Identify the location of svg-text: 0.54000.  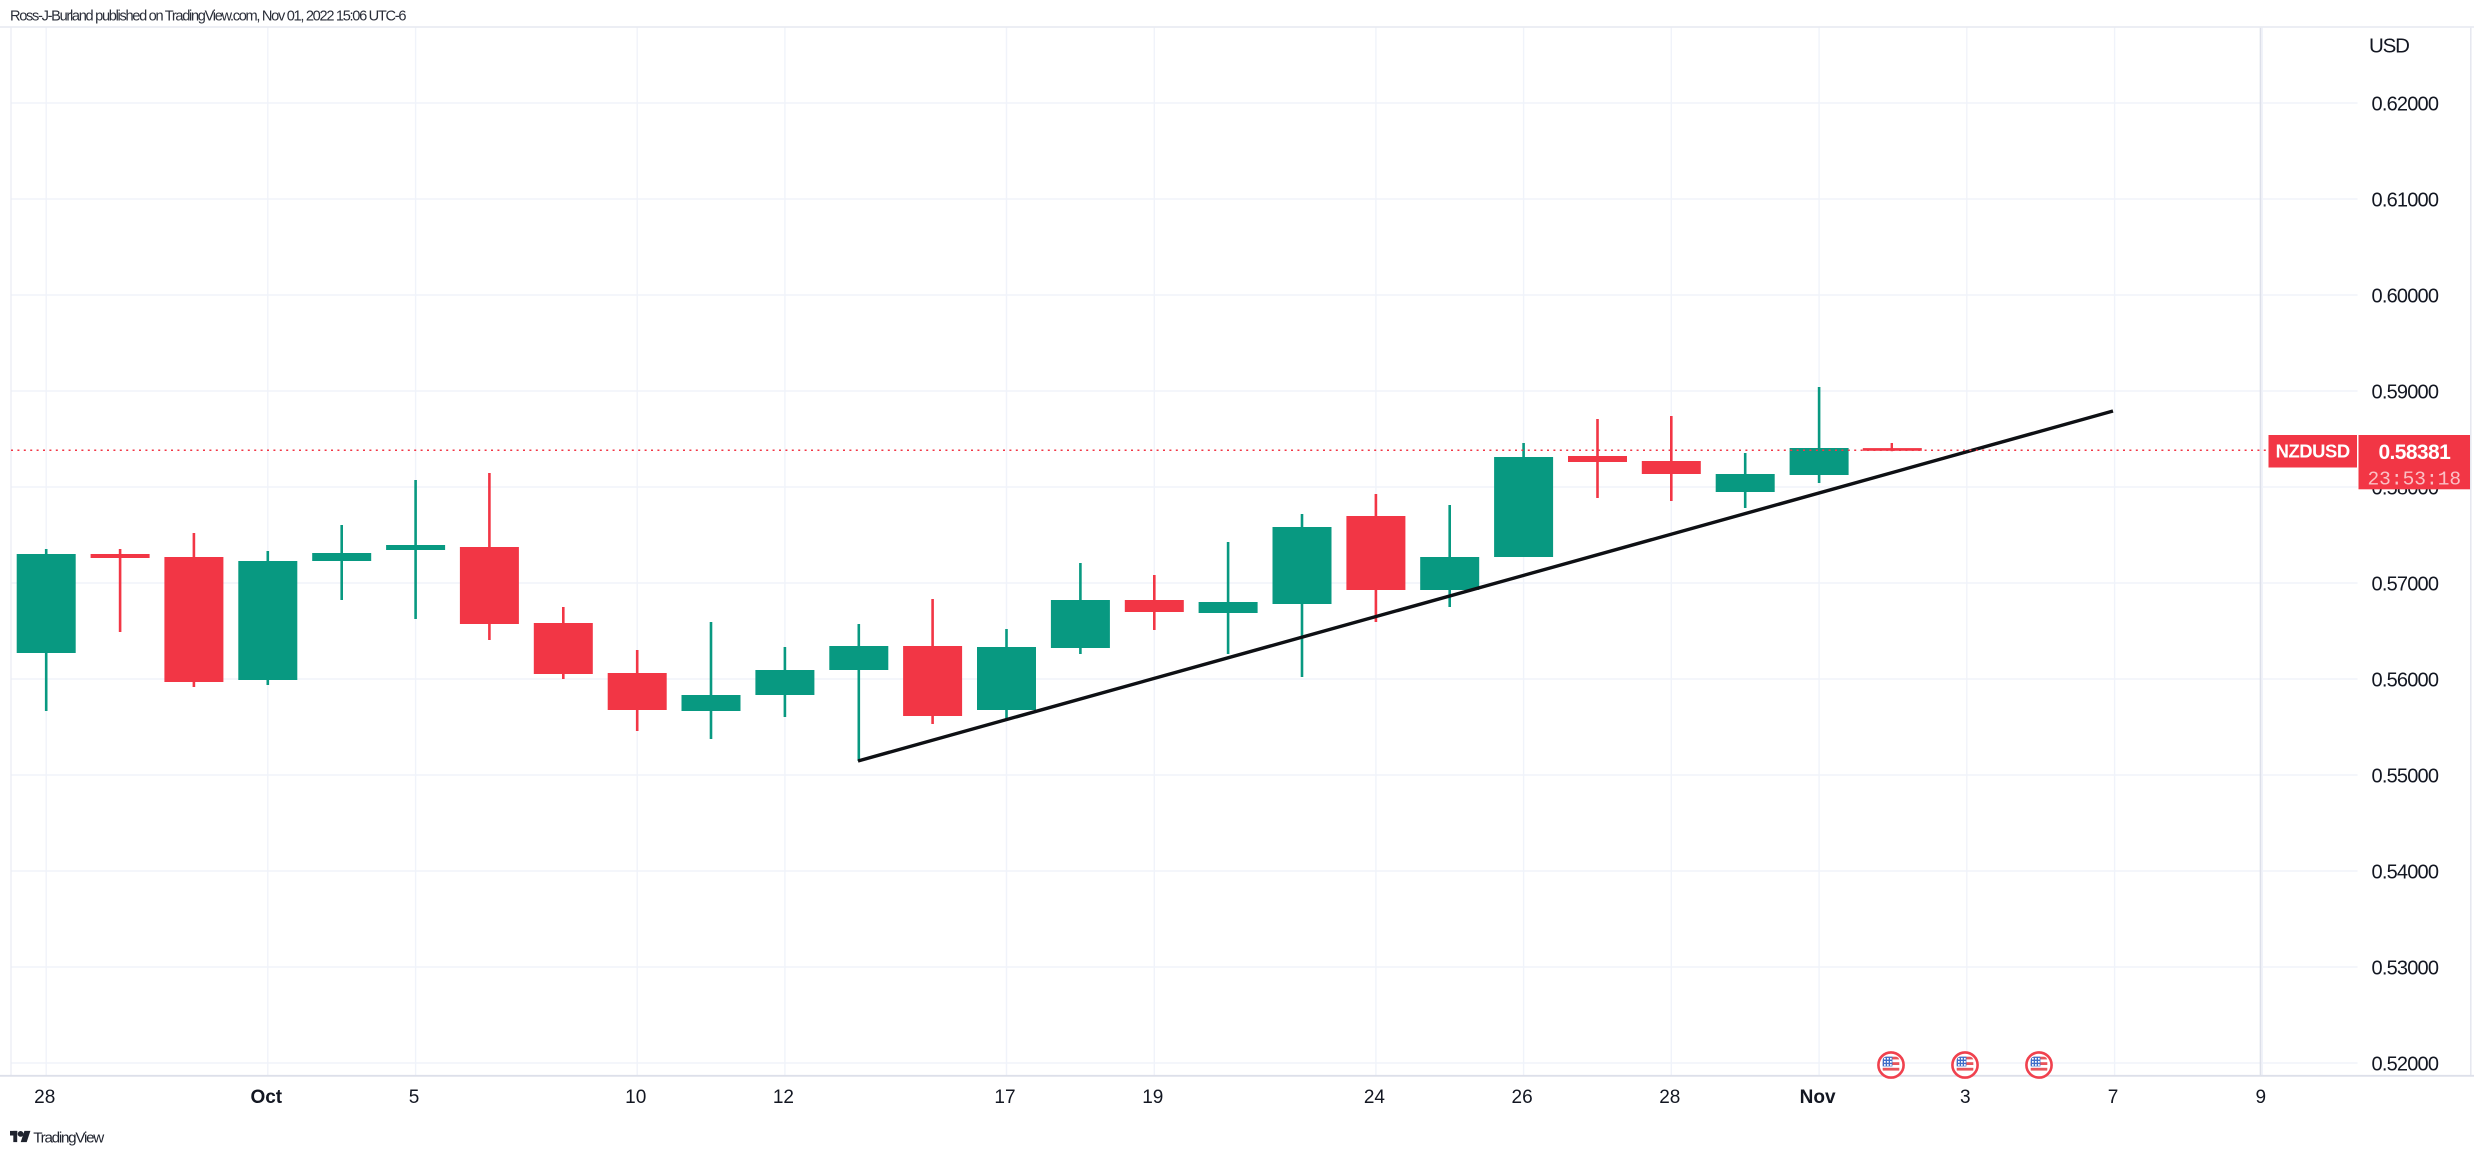
(2405, 872).